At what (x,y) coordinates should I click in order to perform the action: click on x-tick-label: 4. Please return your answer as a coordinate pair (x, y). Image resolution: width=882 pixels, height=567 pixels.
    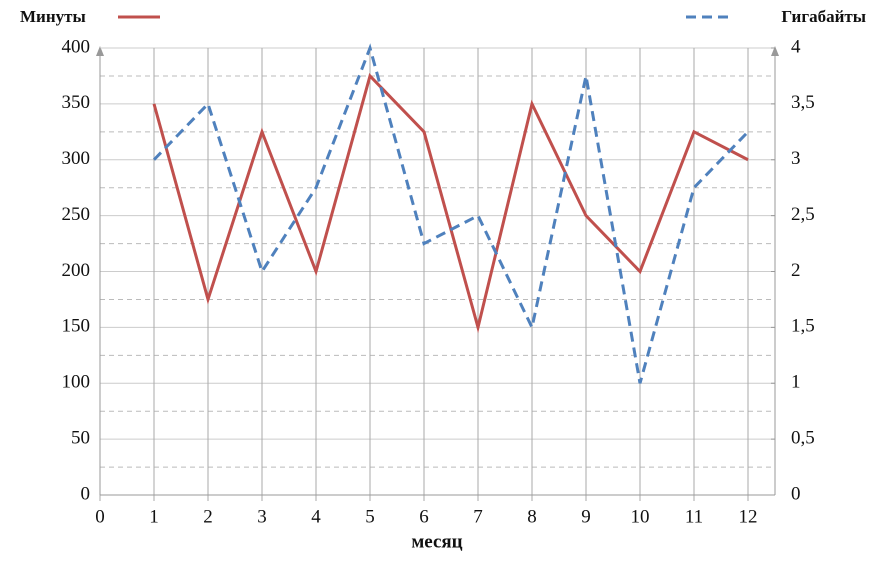
    Looking at the image, I should click on (316, 516).